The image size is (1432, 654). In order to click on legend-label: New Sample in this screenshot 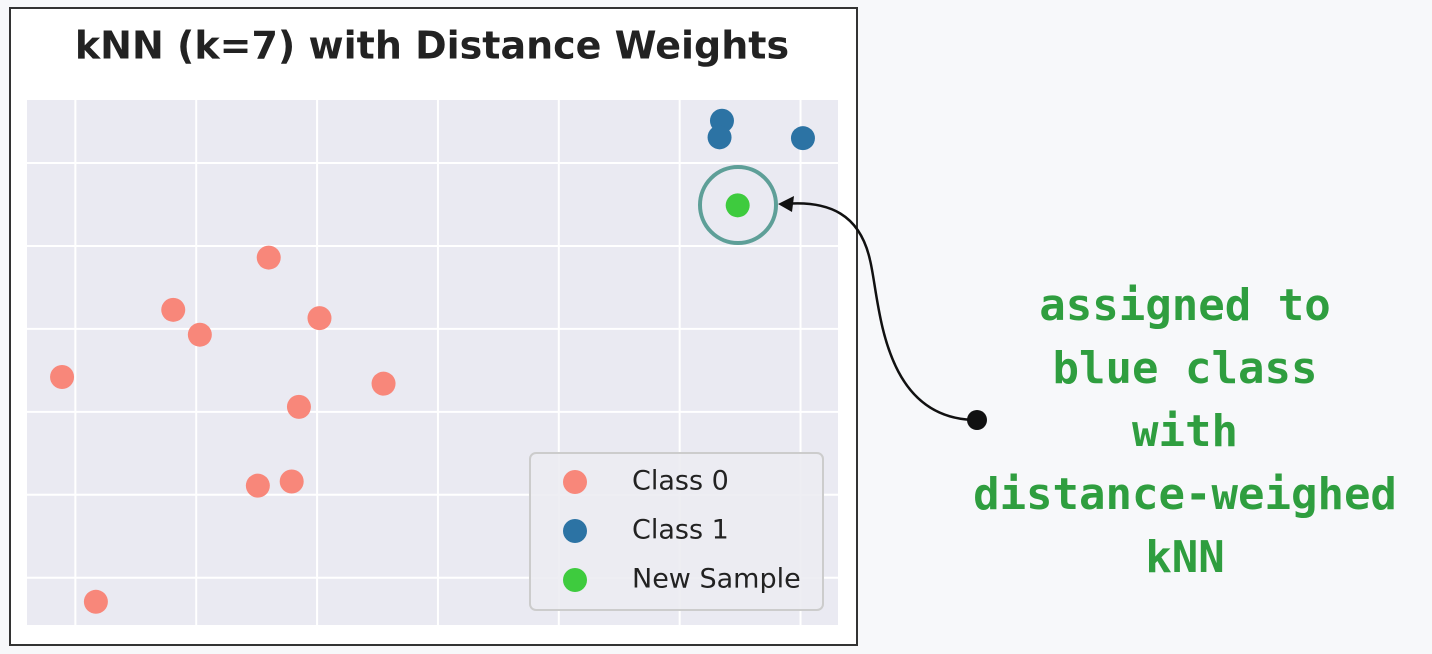, I will do `click(716, 579)`.